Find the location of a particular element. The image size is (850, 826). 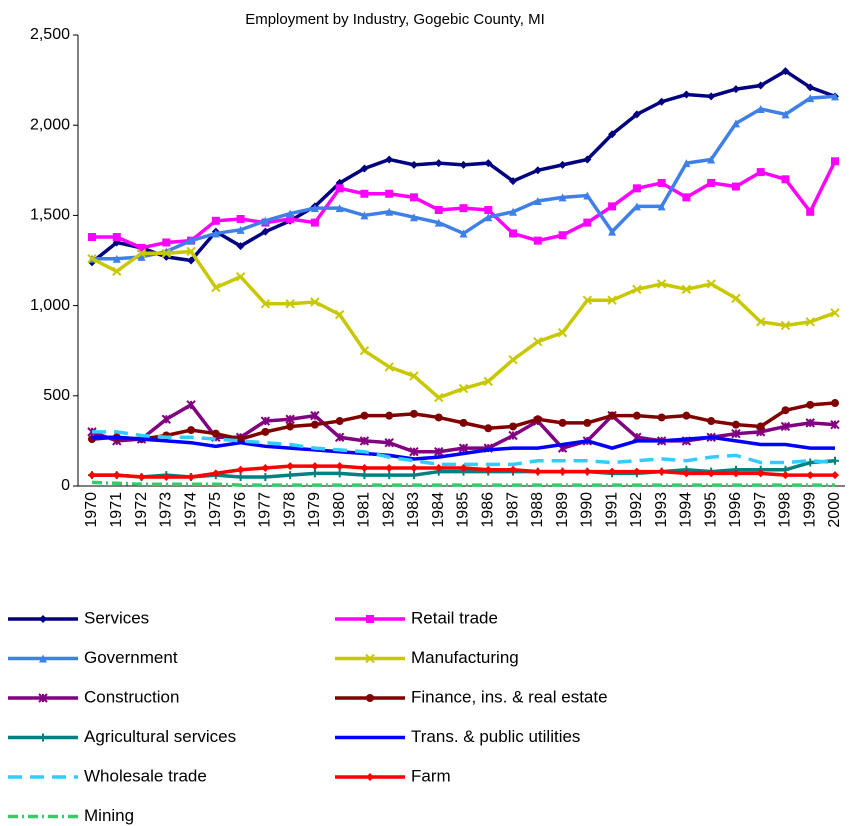

x-tick-label: 1978 is located at coordinates (289, 510).